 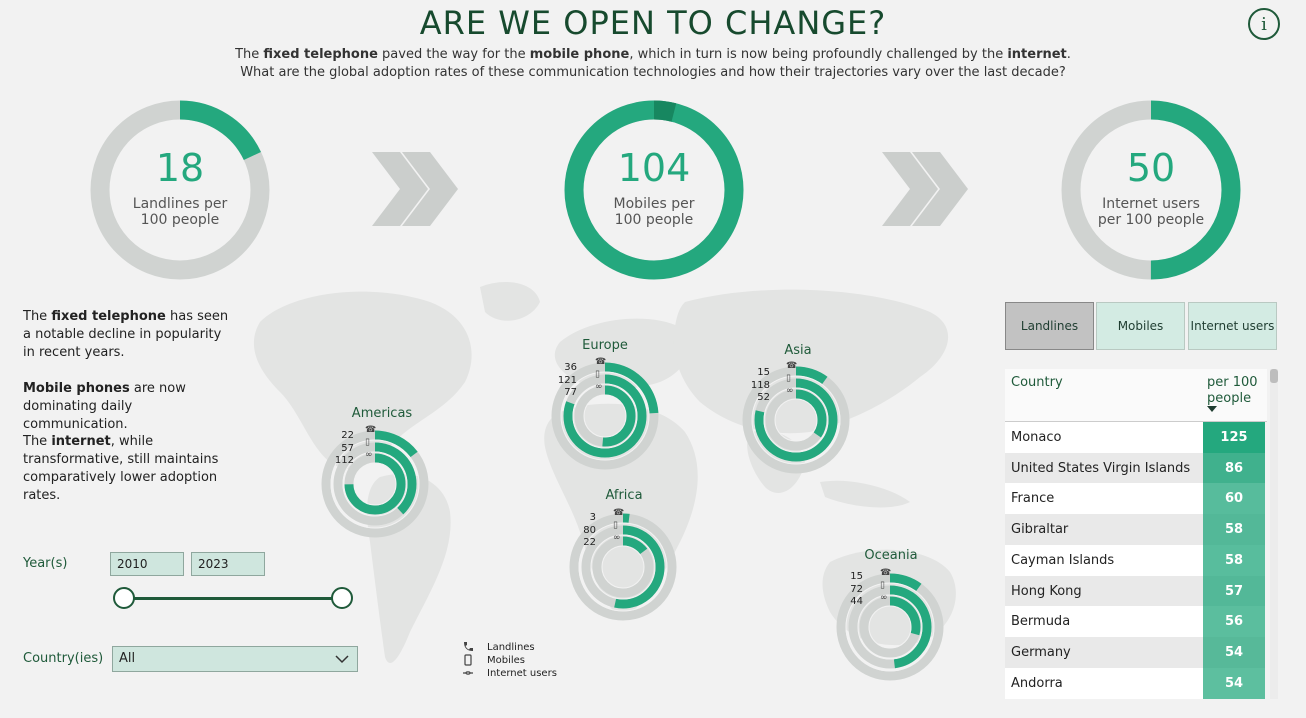 I want to click on year-filter-label: Year(s), so click(x=45, y=563).